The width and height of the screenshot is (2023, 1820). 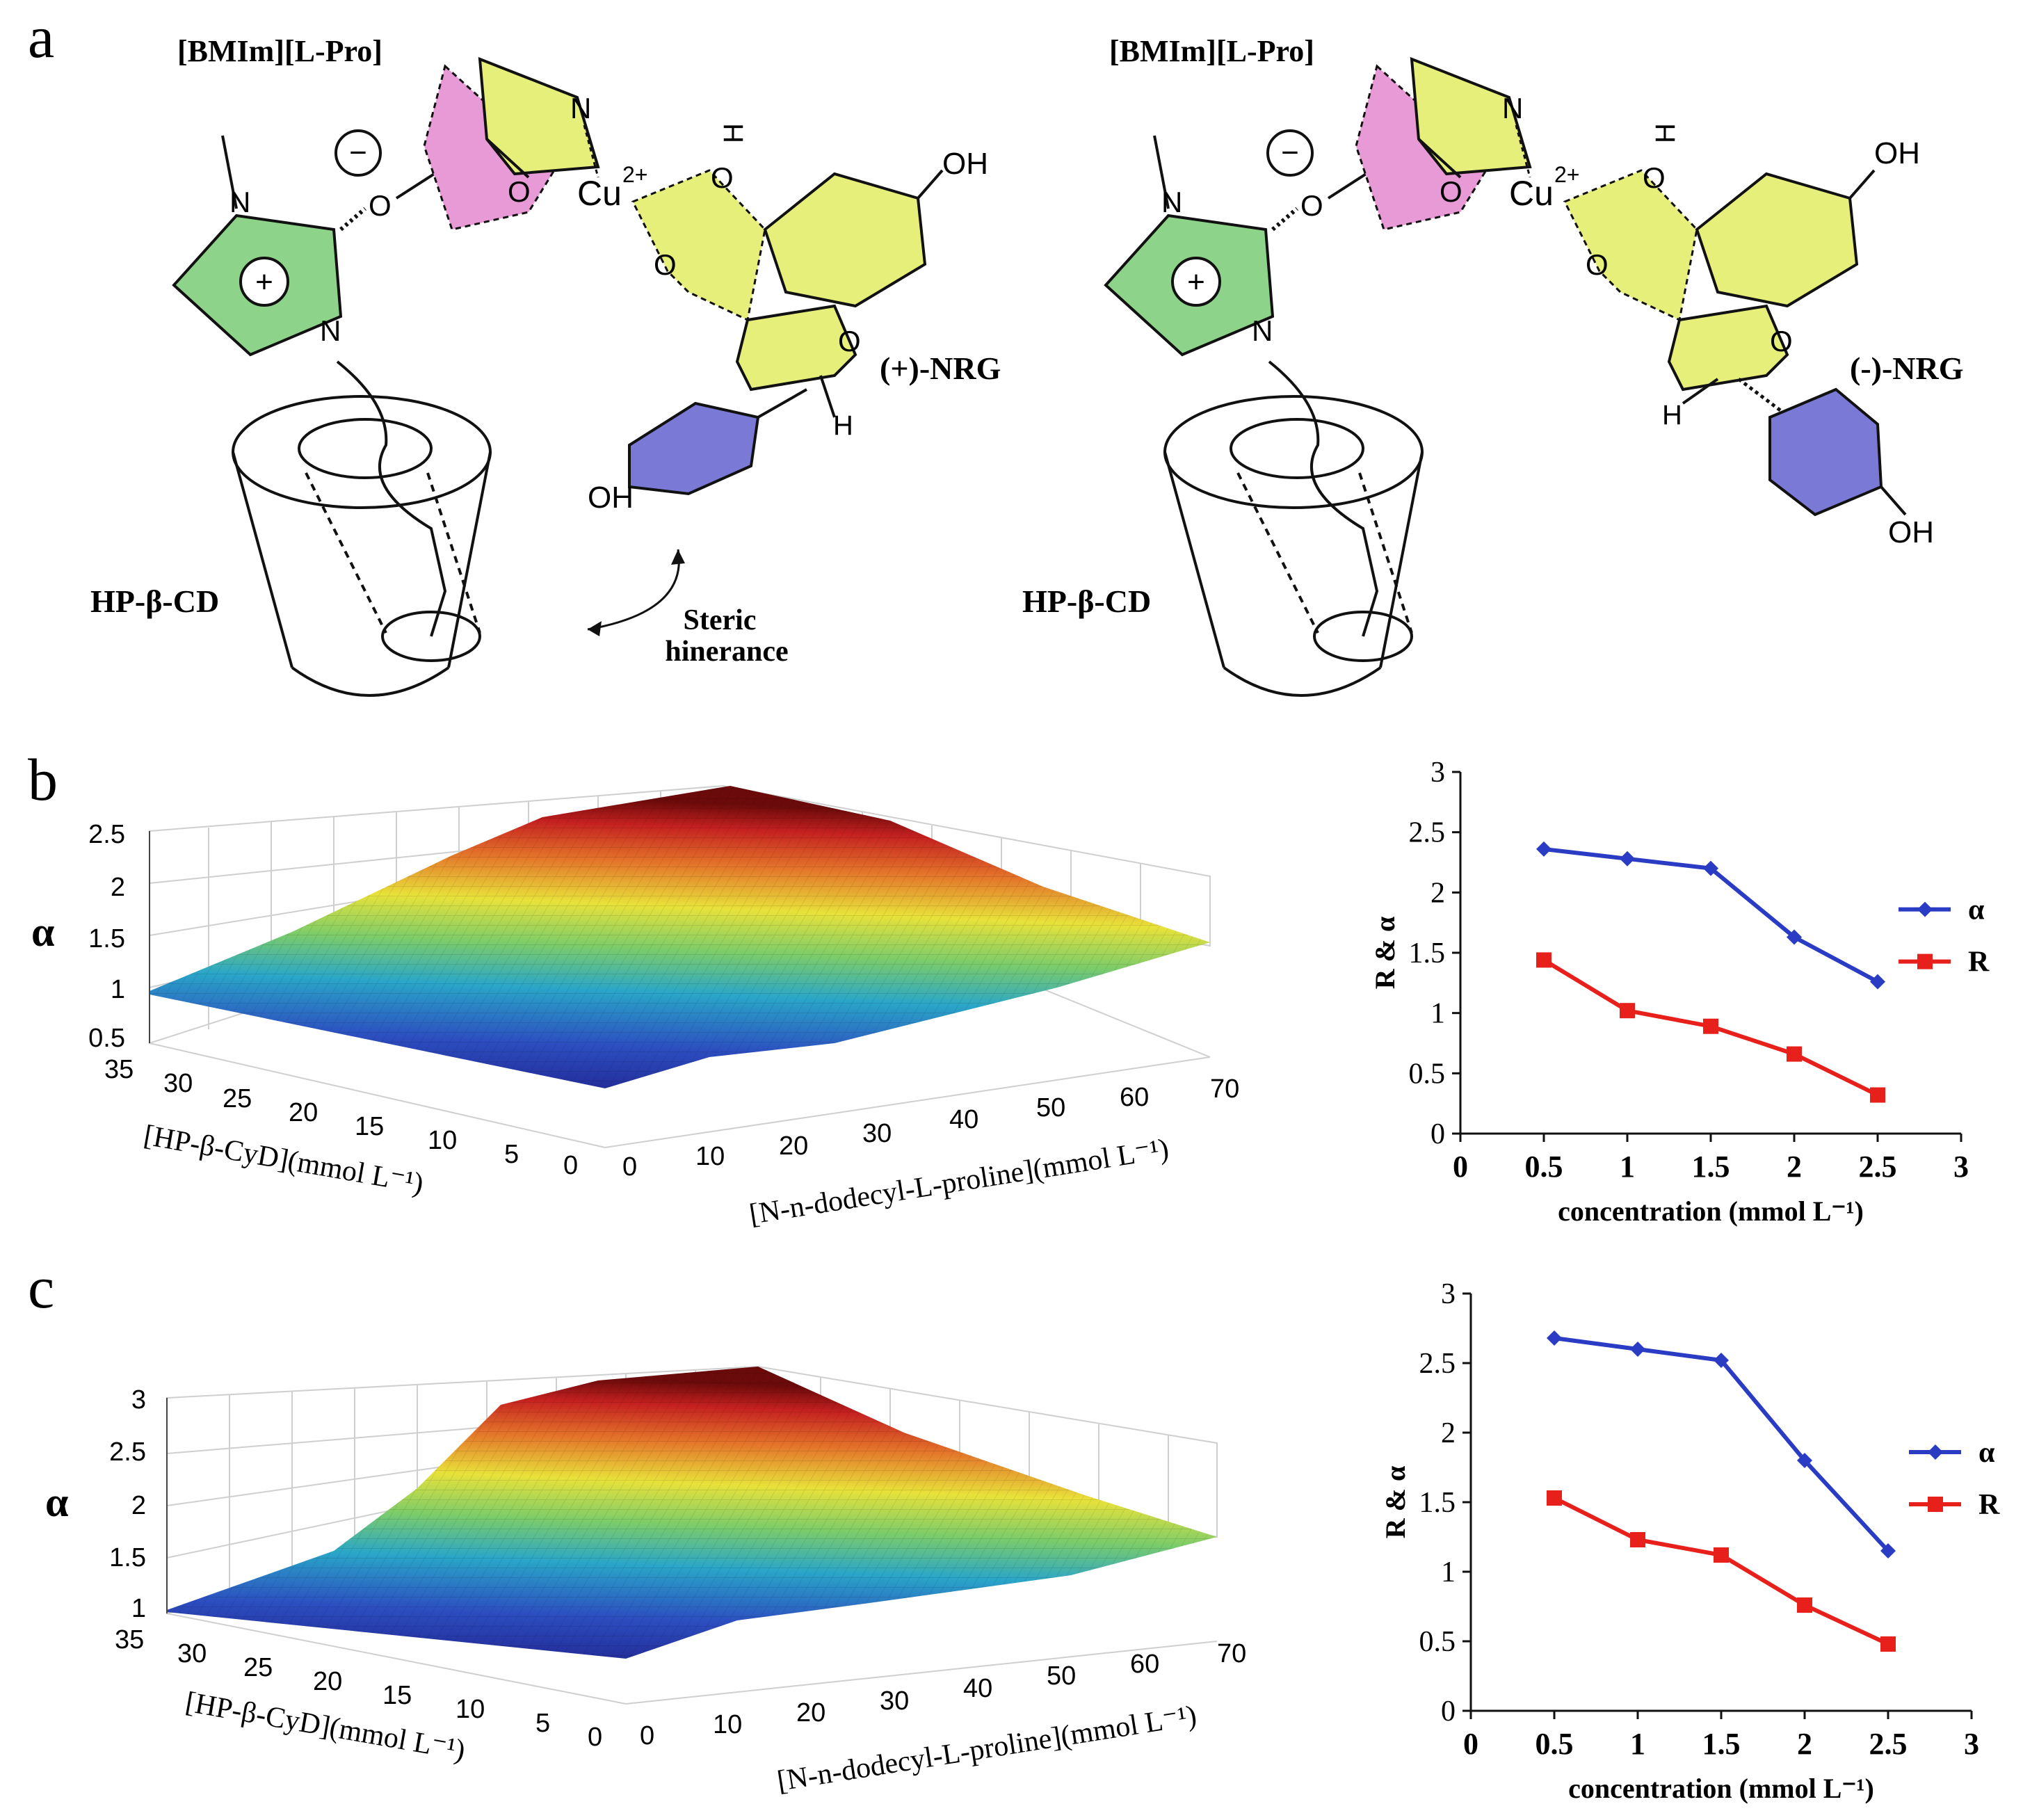 I want to click on oh-bottom-left: OH, so click(x=611, y=498).